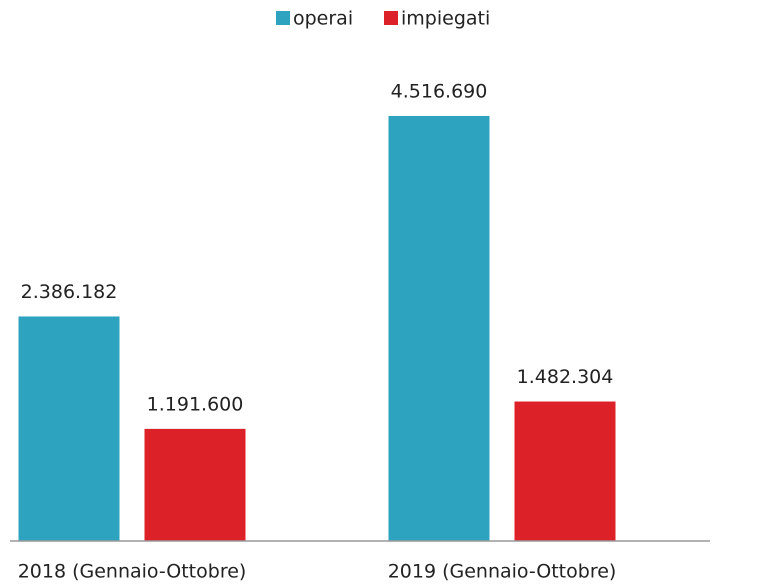 This screenshot has height=588, width=763. Describe the element at coordinates (502, 572) in the screenshot. I see `x-tick-label: 2019 (Gennaio-Ottobre)` at that location.